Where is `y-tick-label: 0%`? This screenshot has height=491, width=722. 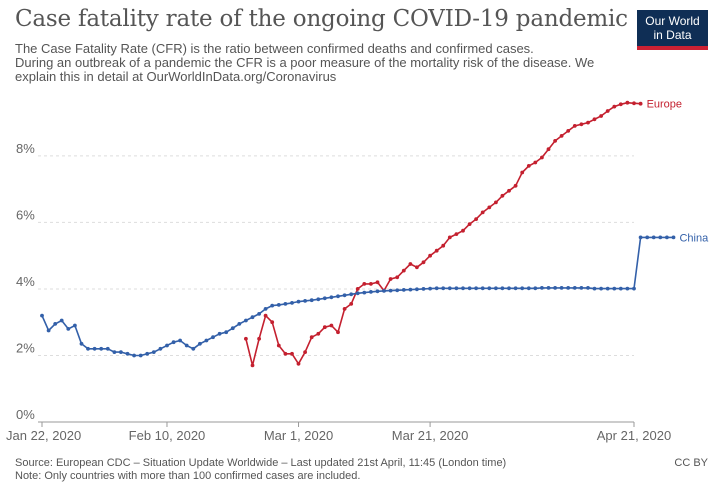 y-tick-label: 0% is located at coordinates (25, 414).